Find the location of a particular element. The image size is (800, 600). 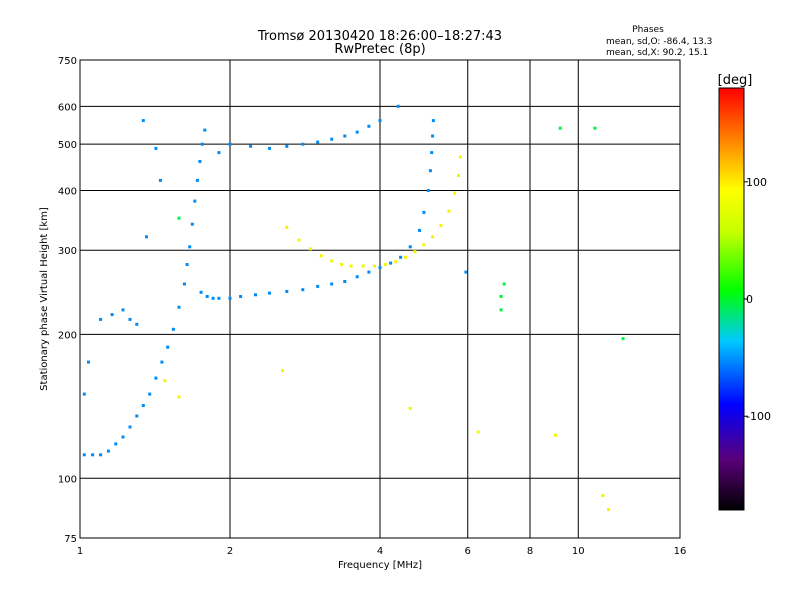

x-tick-label: 8 is located at coordinates (530, 551).